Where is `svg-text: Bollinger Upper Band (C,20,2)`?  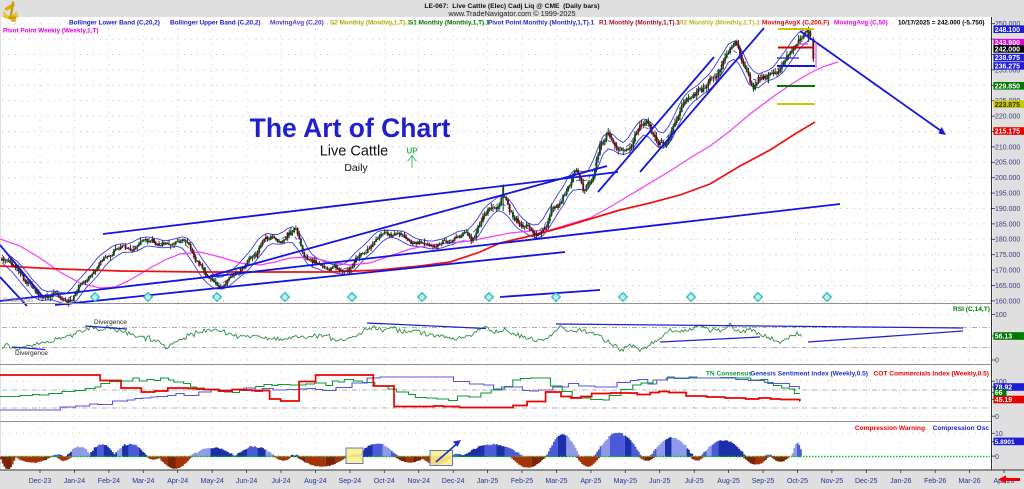 svg-text: Bollinger Upper Band (C,20,2) is located at coordinates (215, 23).